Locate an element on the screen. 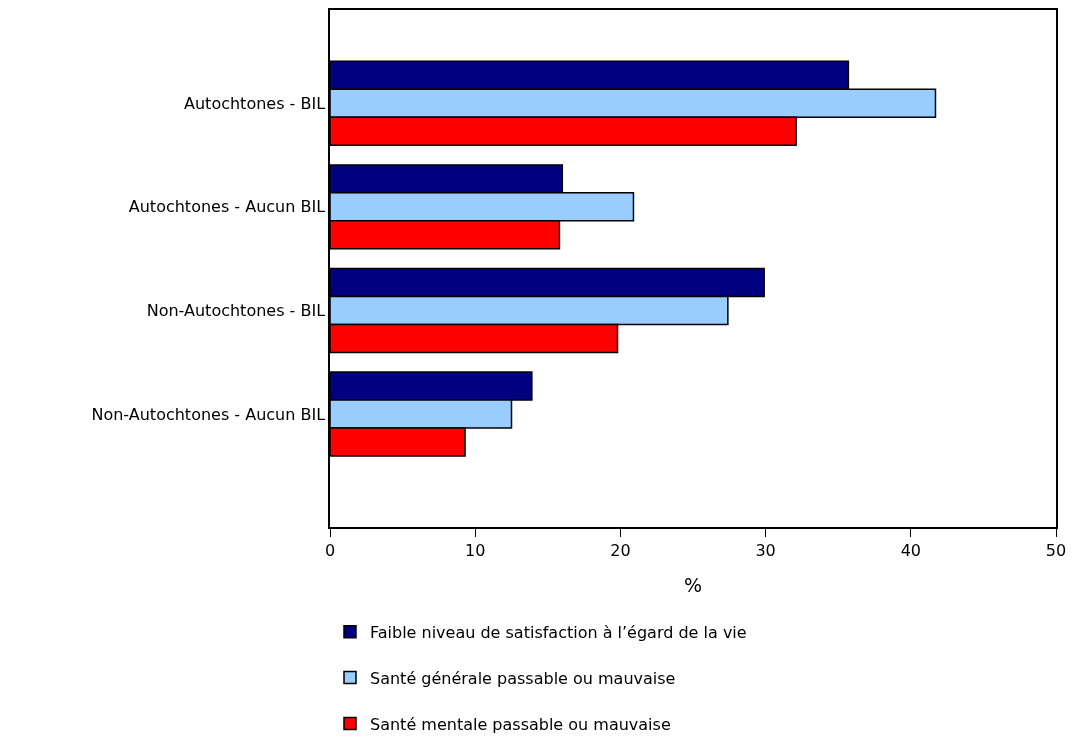 The height and width of the screenshot is (750, 1074). legend-label: Santé générale passable ou mauvaise is located at coordinates (523, 678).